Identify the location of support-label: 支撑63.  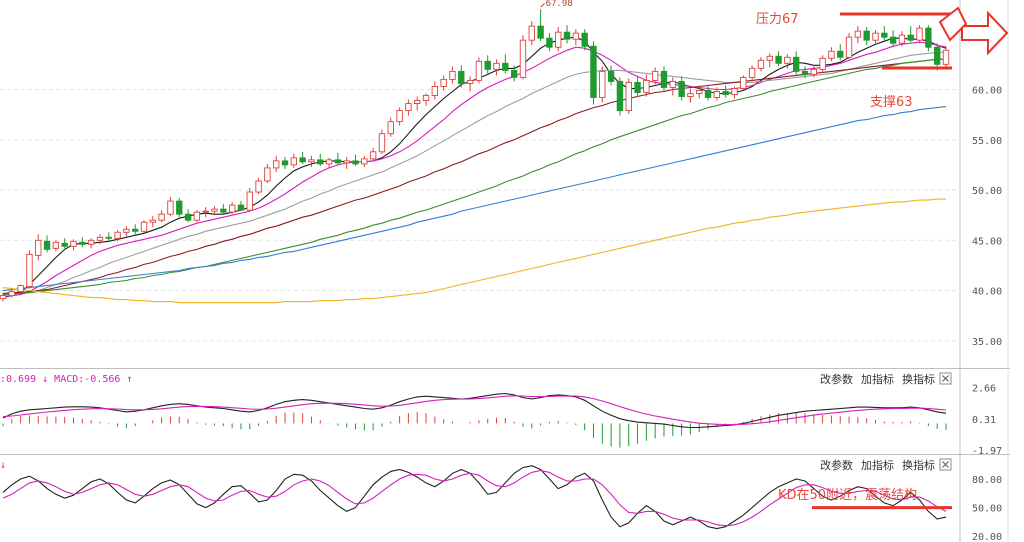
(891, 102).